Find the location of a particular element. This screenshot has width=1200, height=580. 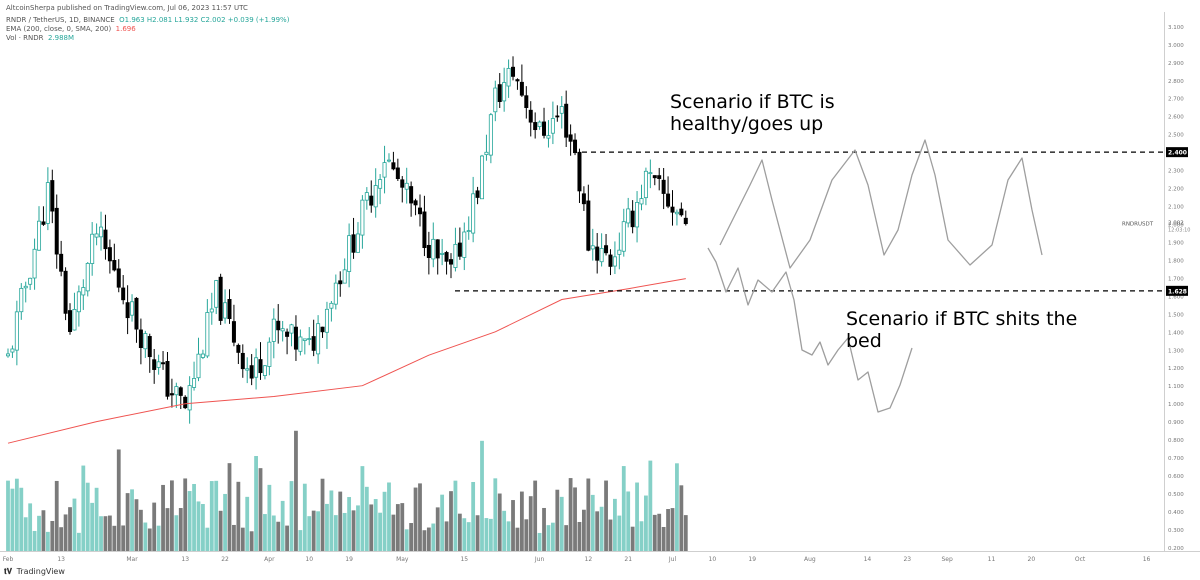

y-tick-label: 2.100 is located at coordinates (1176, 208).